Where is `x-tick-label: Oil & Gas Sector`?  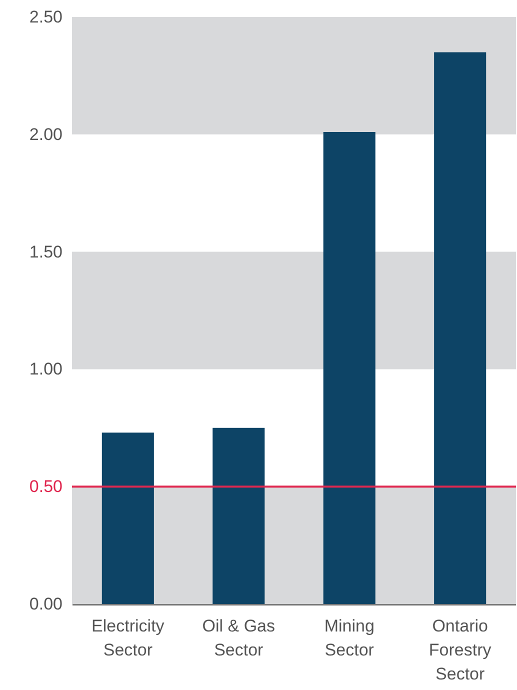
x-tick-label: Oil & Gas Sector is located at coordinates (239, 638).